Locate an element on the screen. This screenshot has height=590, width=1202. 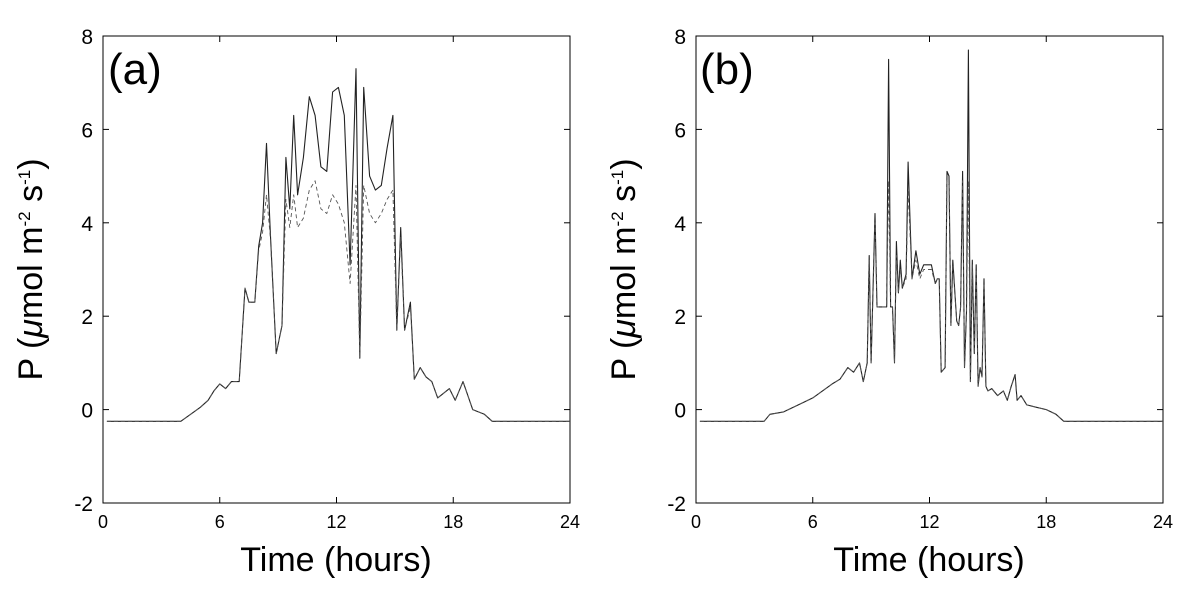
panel-a-xtick-label: 18 is located at coordinates (453, 522).